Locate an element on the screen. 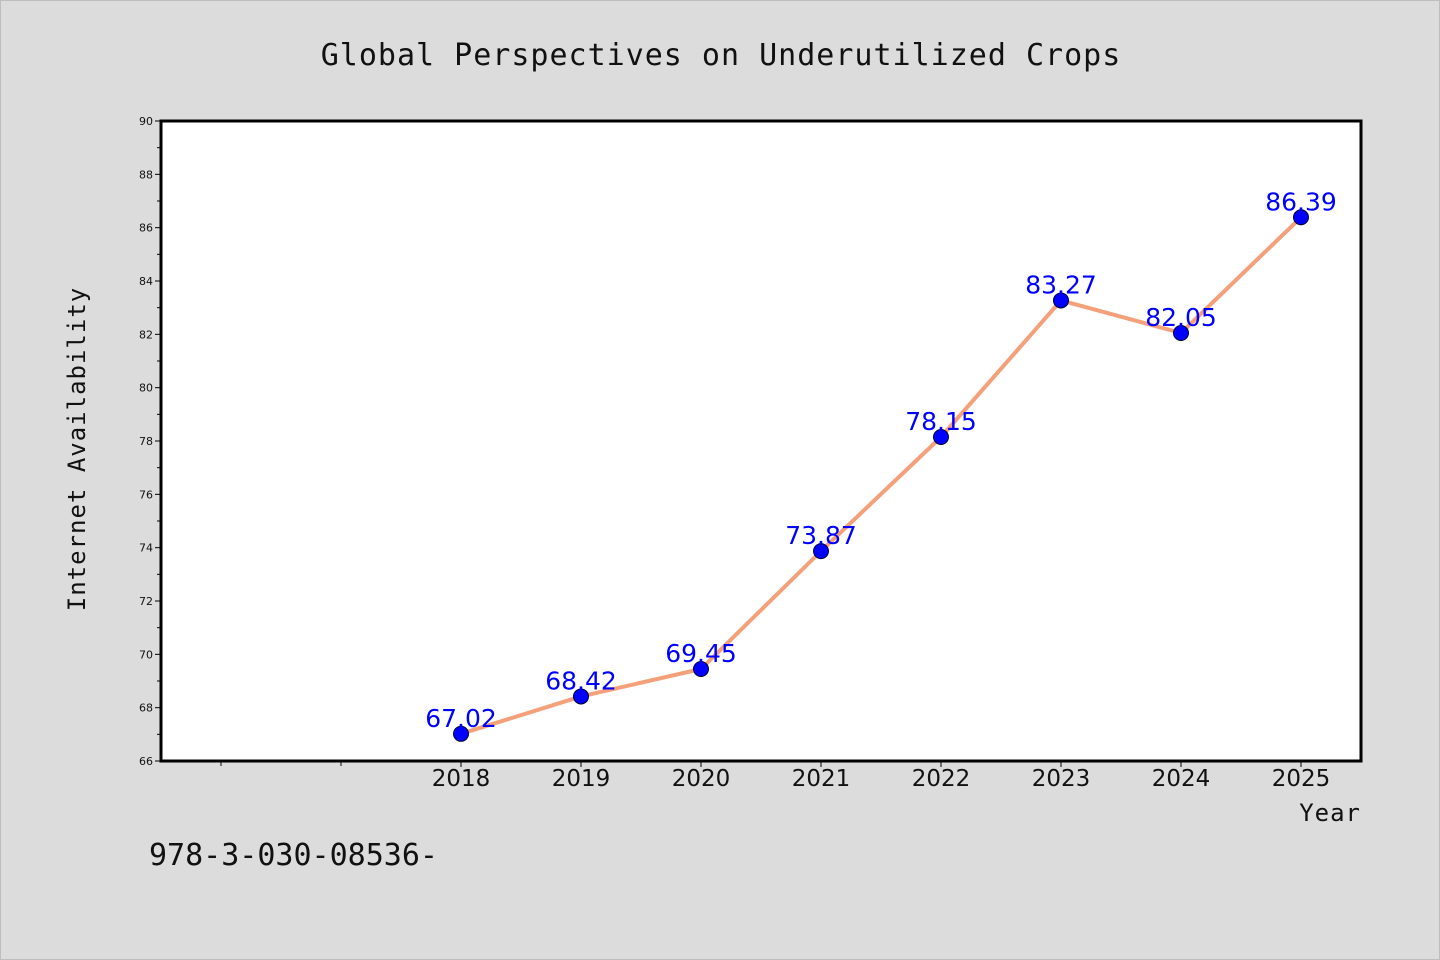  y-tick-label: 68 is located at coordinates (146, 708).